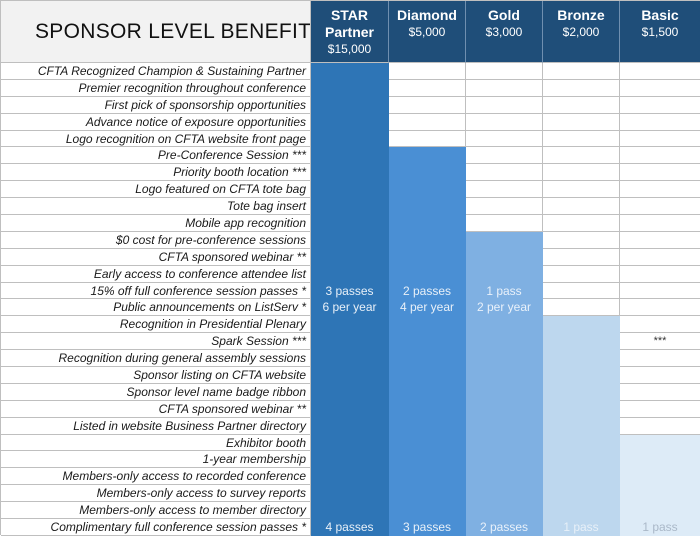 The image size is (700, 537). What do you see at coordinates (427, 308) in the screenshot?
I see `benefit-cell-diamond: 4 per year` at bounding box center [427, 308].